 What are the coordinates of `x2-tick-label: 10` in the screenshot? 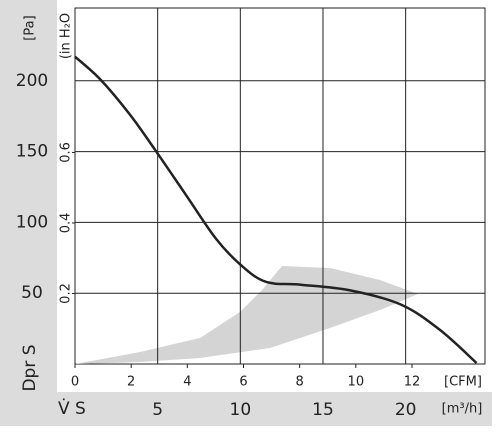 It's located at (241, 410).